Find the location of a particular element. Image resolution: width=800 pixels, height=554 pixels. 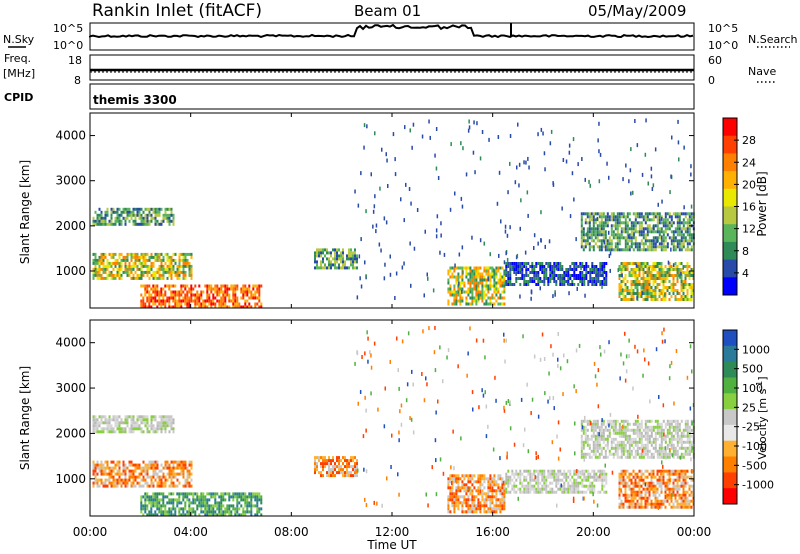

noise-left-label: N.Sky is located at coordinates (19, 39).